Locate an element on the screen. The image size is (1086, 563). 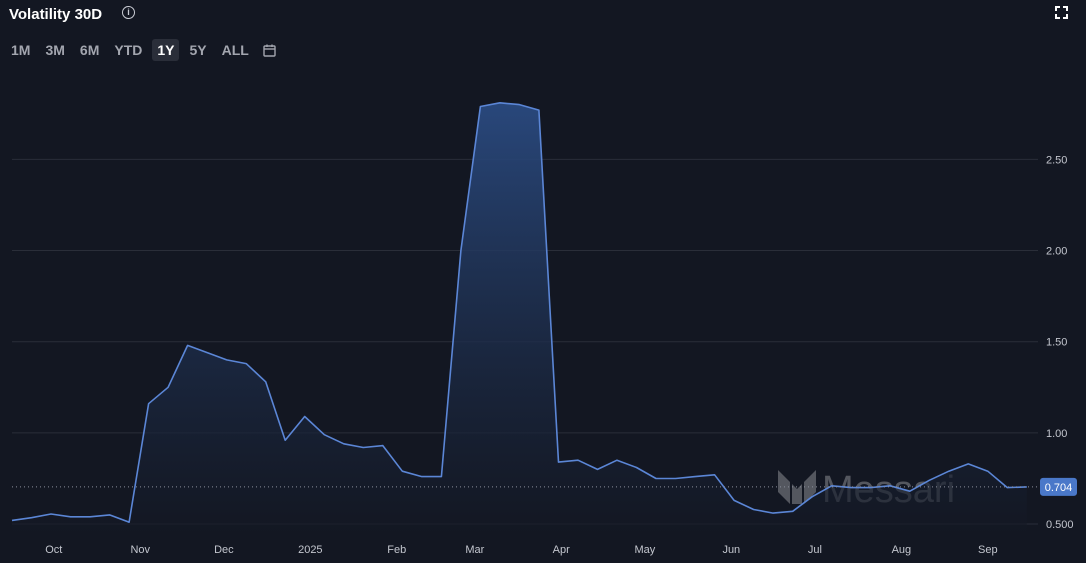
range-1m-button: 1M is located at coordinates (21, 50).